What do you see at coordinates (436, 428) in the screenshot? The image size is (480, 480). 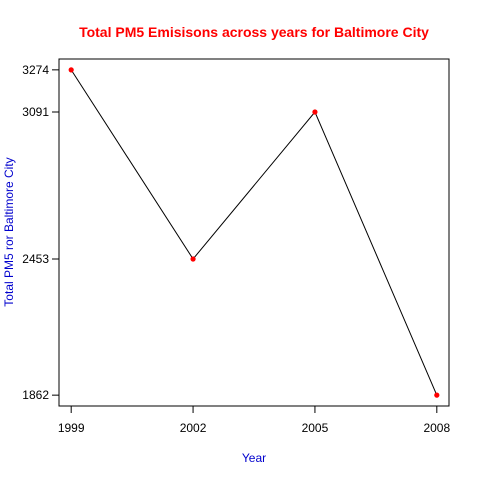 I see `x-tick-label: 2008` at bounding box center [436, 428].